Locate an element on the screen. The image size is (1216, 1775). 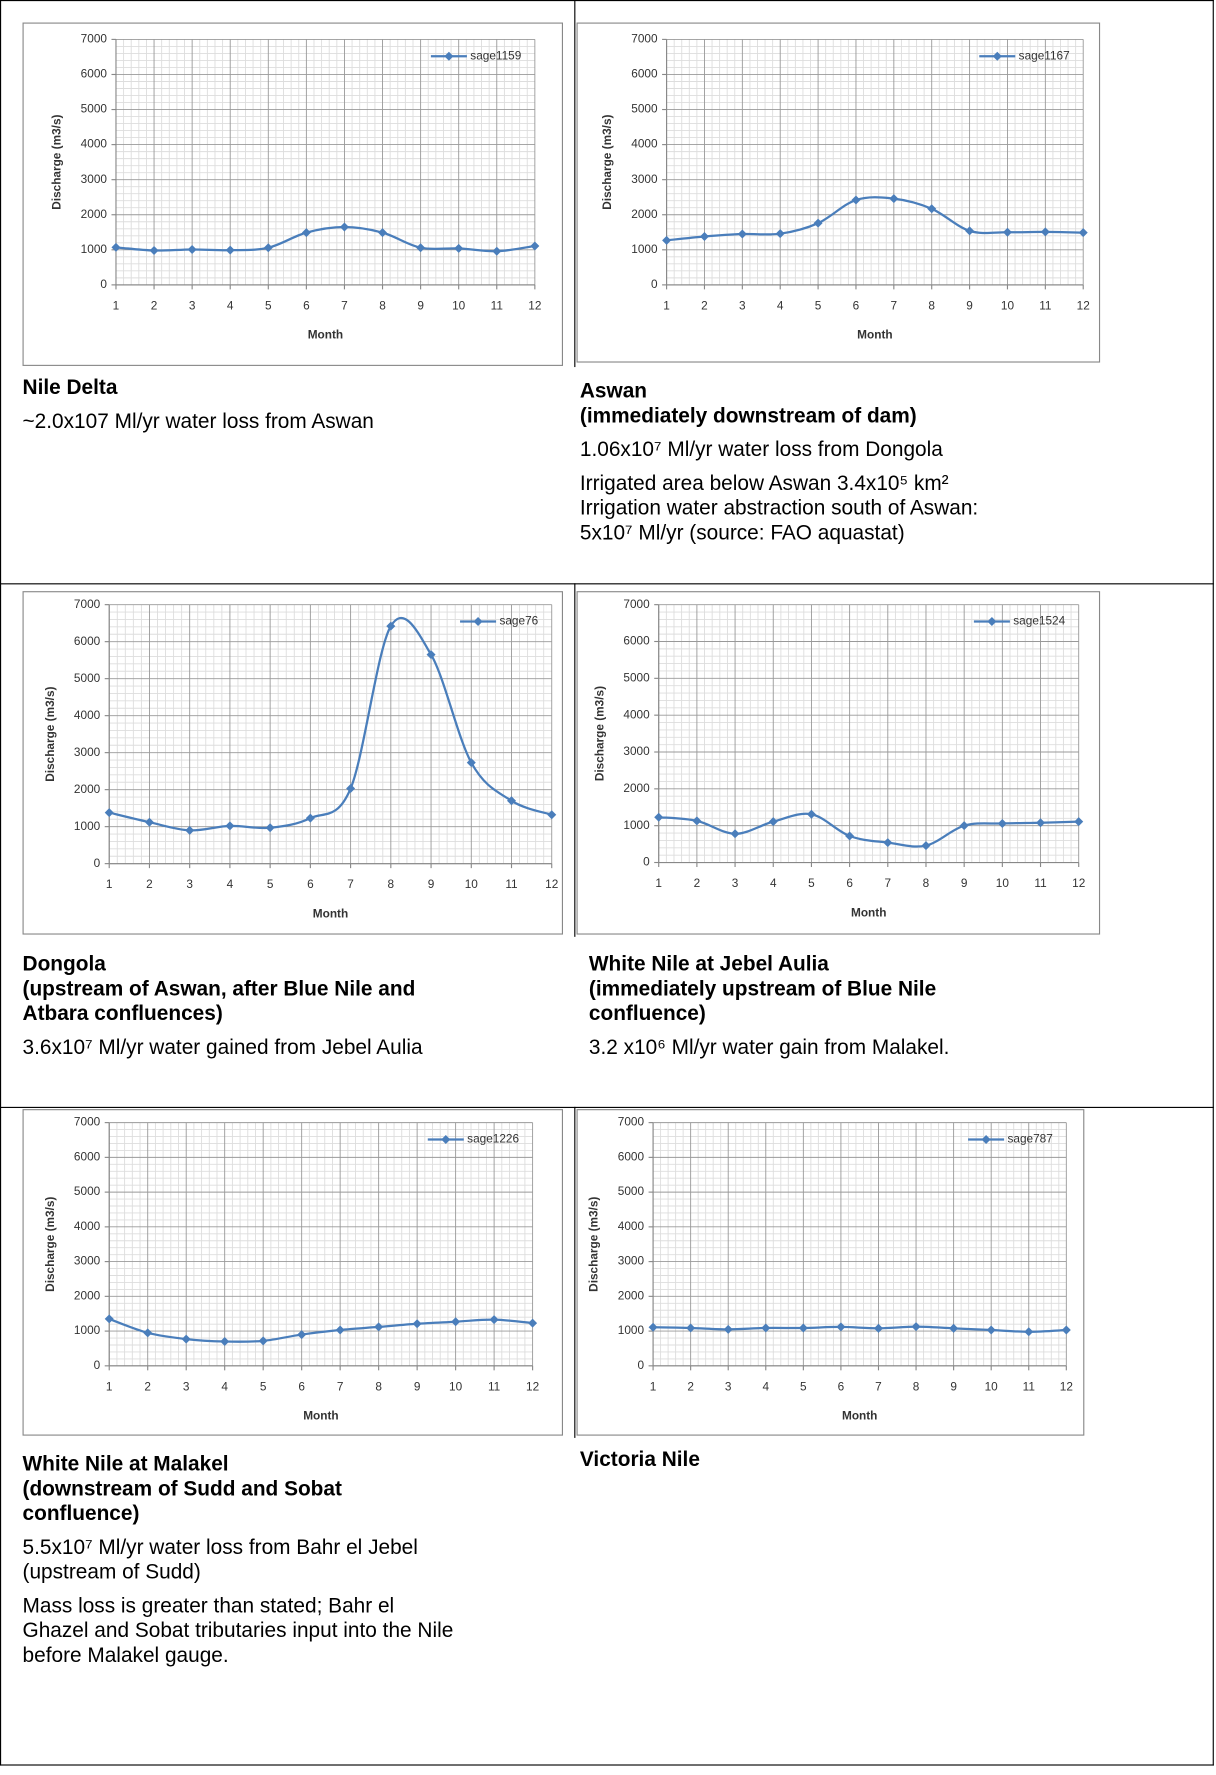
x-tick-label: 11 is located at coordinates (1045, 305).